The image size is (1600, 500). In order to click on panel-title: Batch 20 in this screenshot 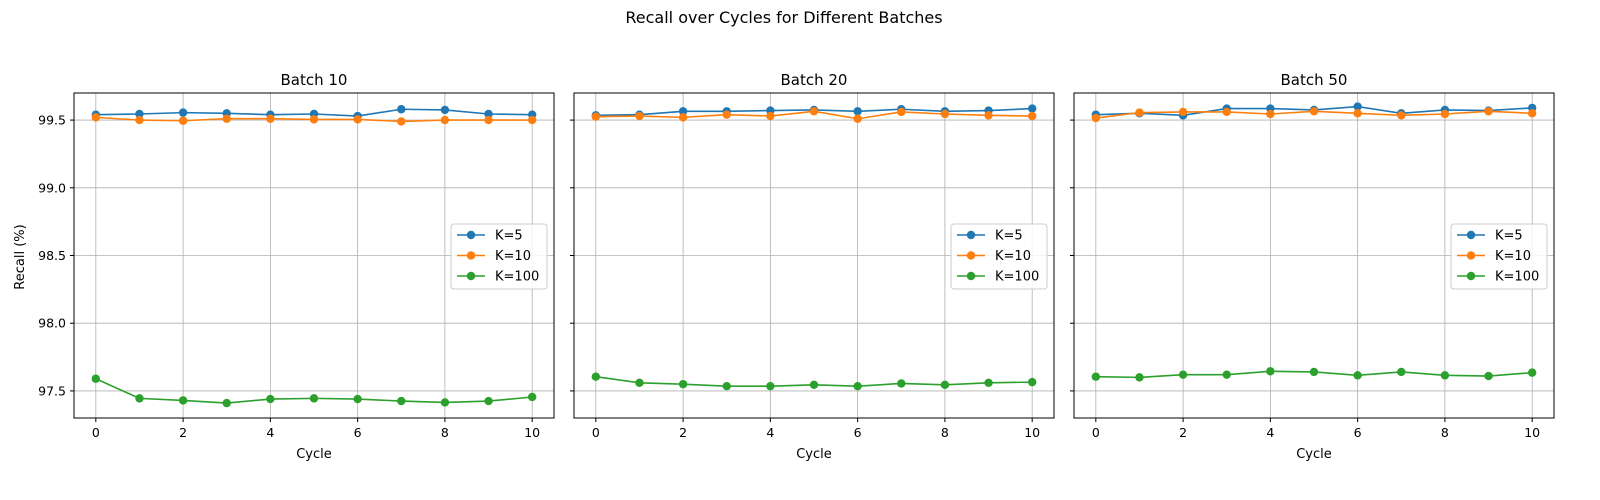, I will do `click(814, 80)`.